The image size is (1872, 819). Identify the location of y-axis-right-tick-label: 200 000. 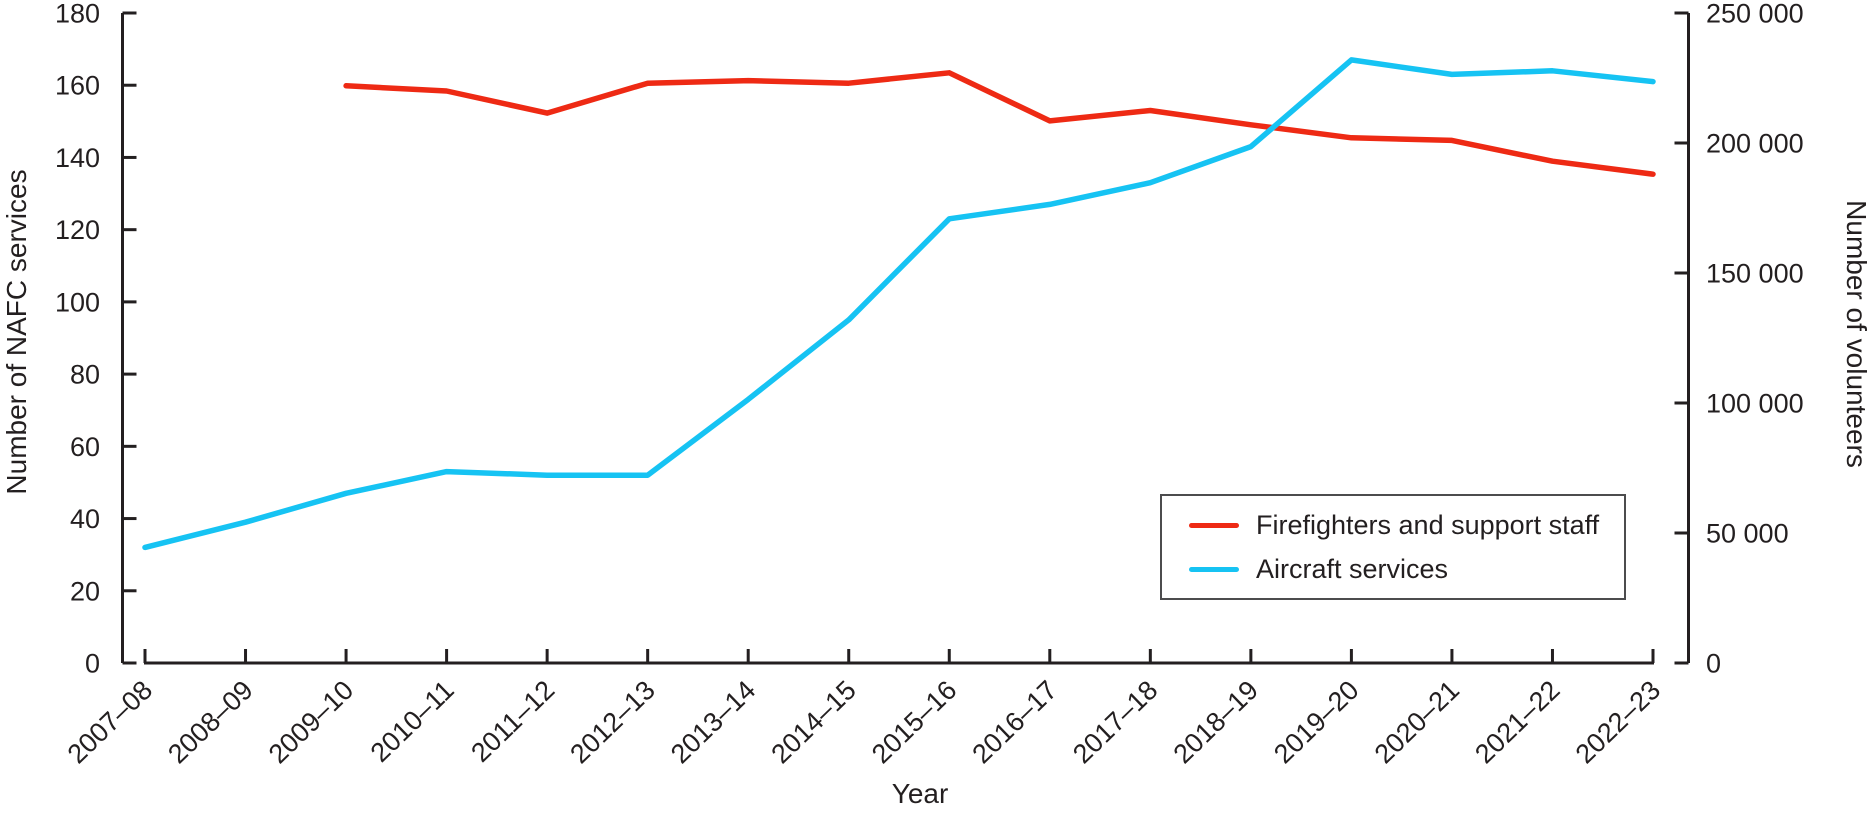
(1755, 144).